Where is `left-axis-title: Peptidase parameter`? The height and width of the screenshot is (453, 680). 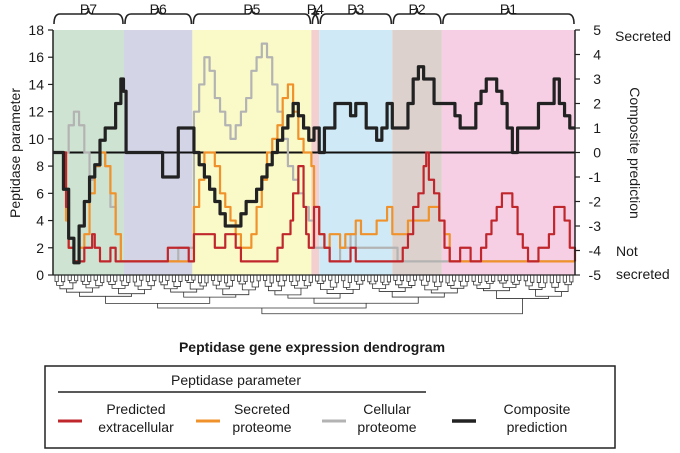
left-axis-title: Peptidase parameter is located at coordinates (15, 153).